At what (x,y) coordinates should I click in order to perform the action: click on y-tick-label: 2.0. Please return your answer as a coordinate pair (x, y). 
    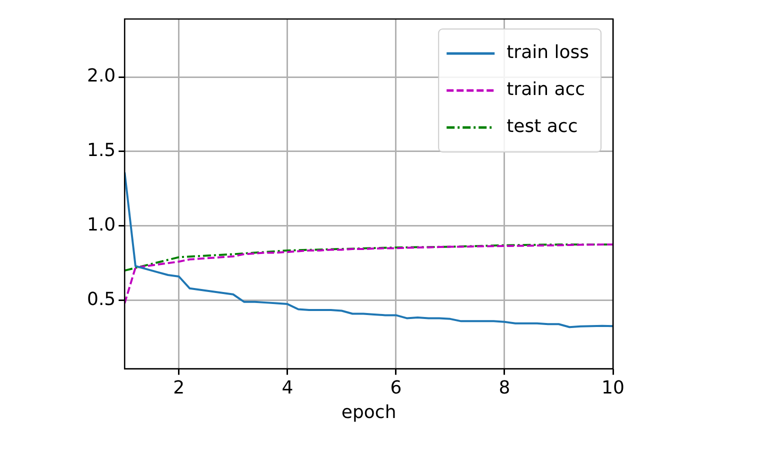
    Looking at the image, I should click on (101, 76).